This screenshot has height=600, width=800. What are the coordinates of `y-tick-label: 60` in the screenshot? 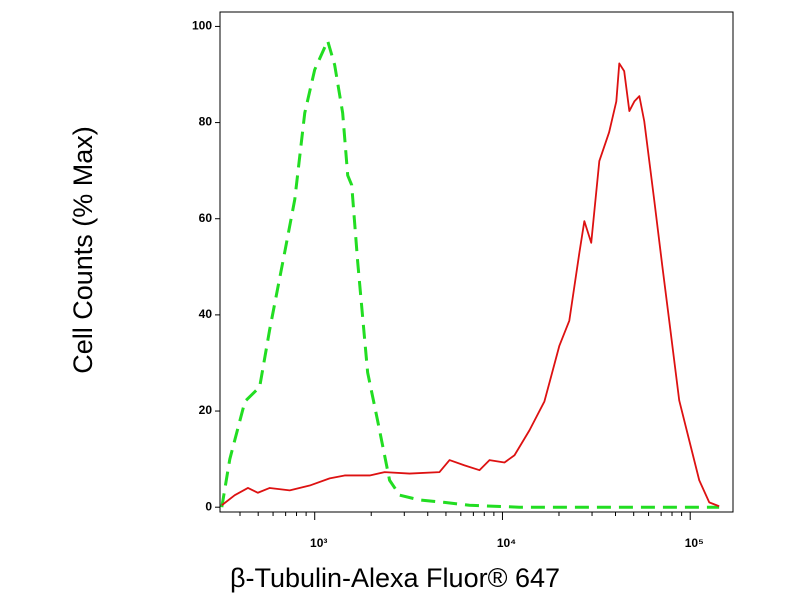 It's located at (206, 218).